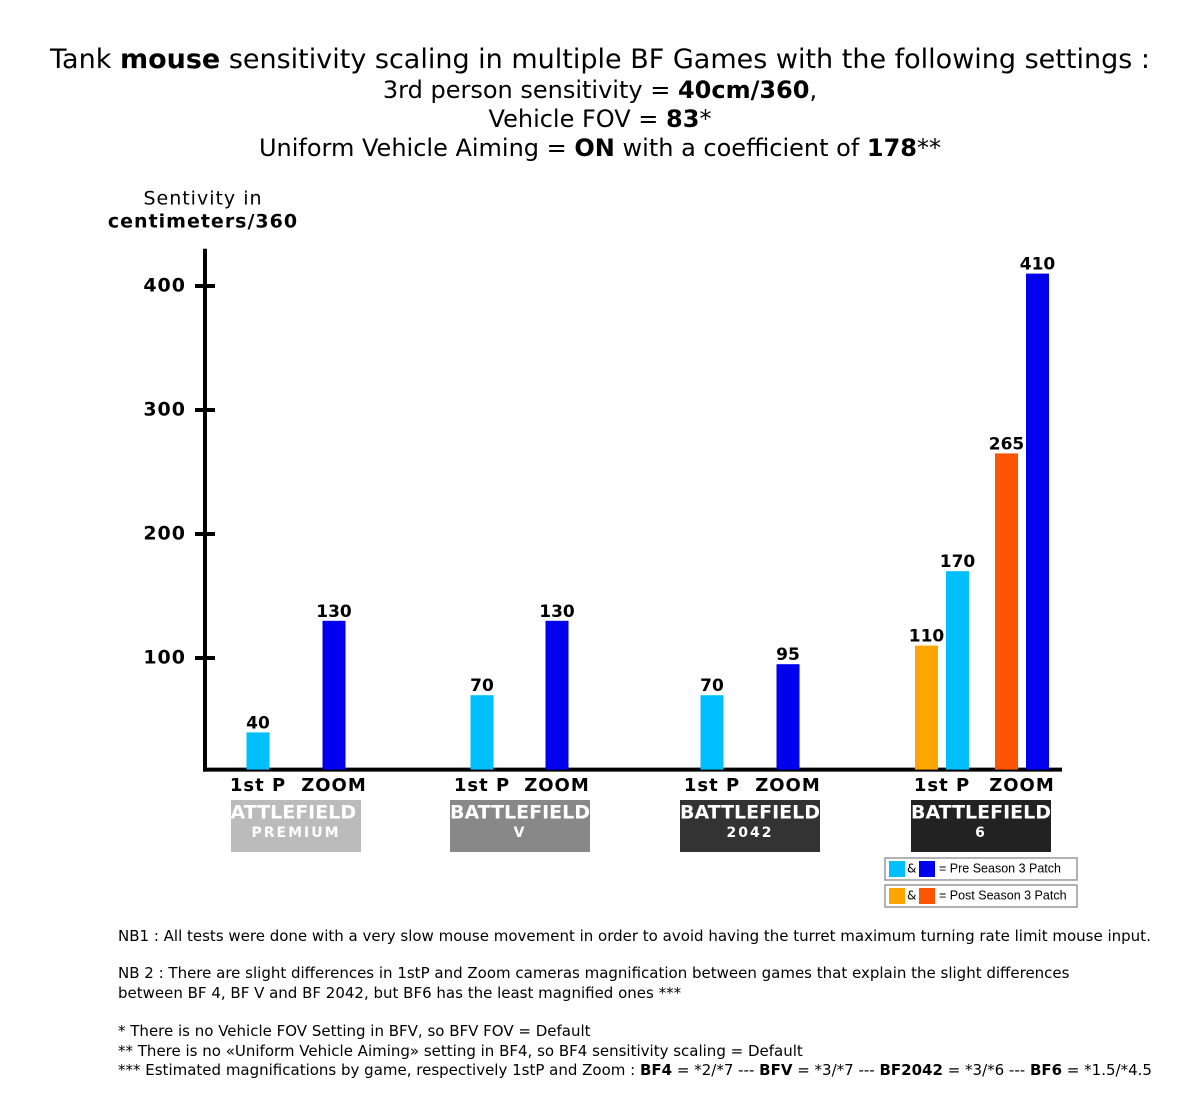 The image size is (1200, 1109). Describe the element at coordinates (835, 1070) in the screenshot. I see `text-segment: = *3/*7 ---` at that location.